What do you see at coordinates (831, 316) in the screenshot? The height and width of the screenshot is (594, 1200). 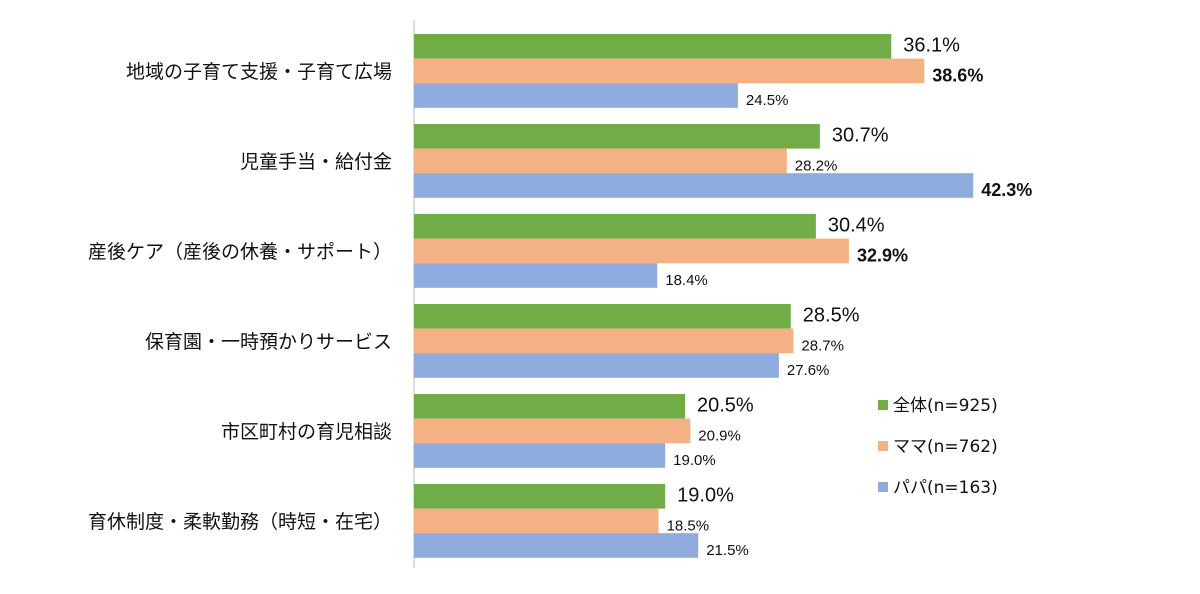 I see `data-label: 28.5%` at bounding box center [831, 316].